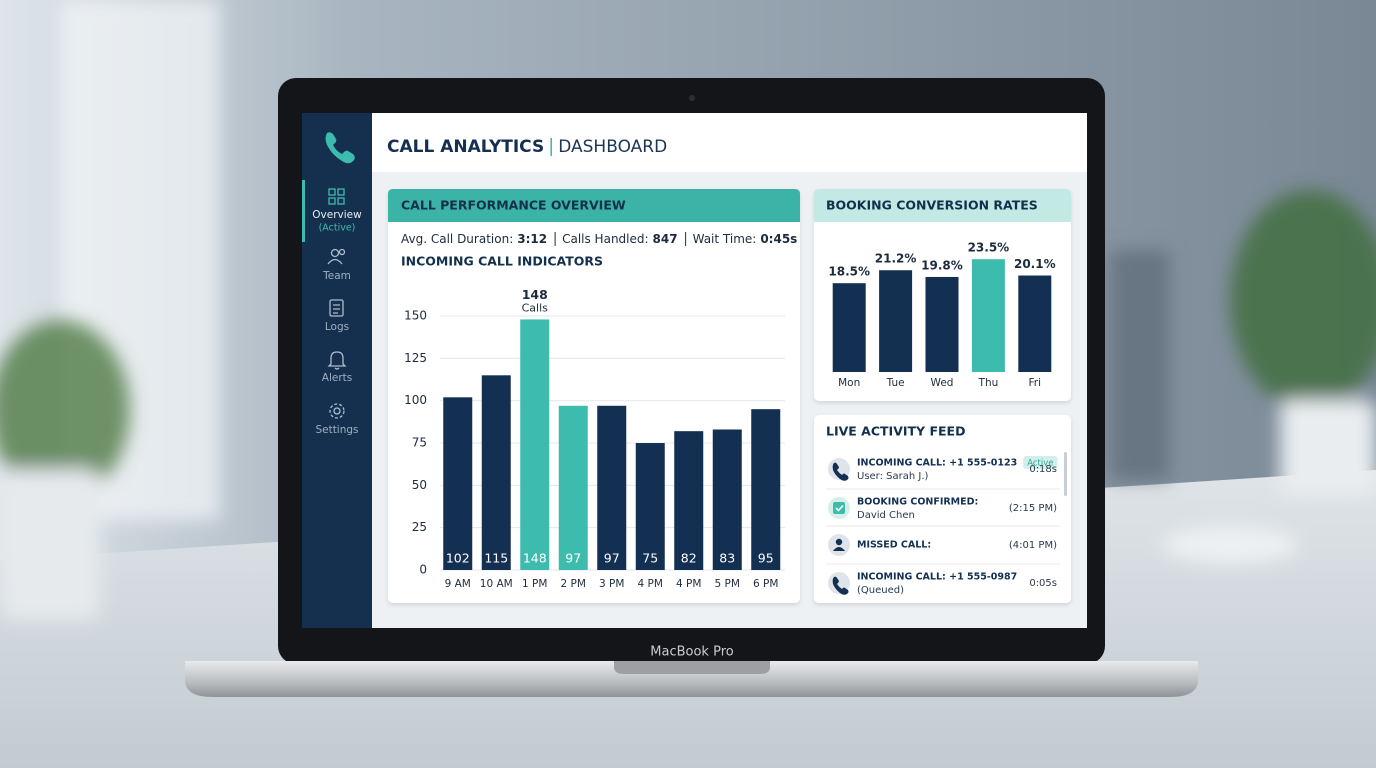 This screenshot has height=768, width=1376. I want to click on header, so click(729, 142).